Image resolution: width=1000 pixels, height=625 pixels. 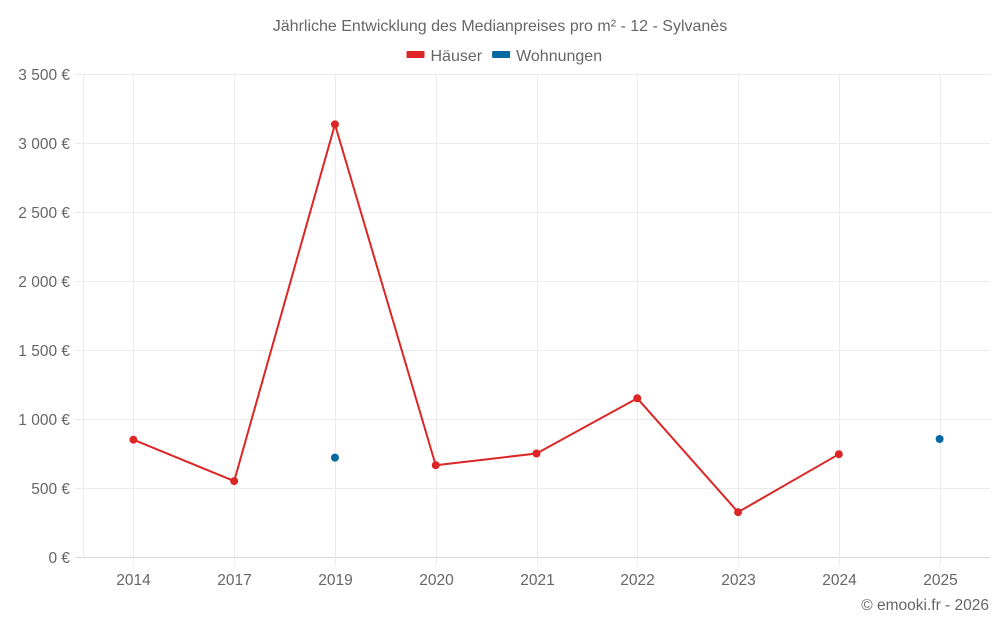 I want to click on y-tick-label: 3 500 €, so click(x=44, y=75).